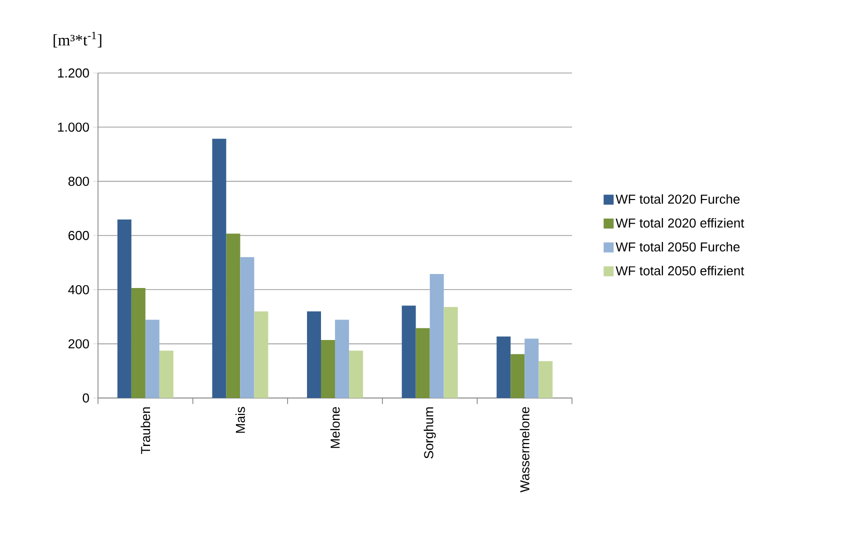 This screenshot has height=558, width=854. Describe the element at coordinates (78, 289) in the screenshot. I see `y-tick-label: 400` at that location.